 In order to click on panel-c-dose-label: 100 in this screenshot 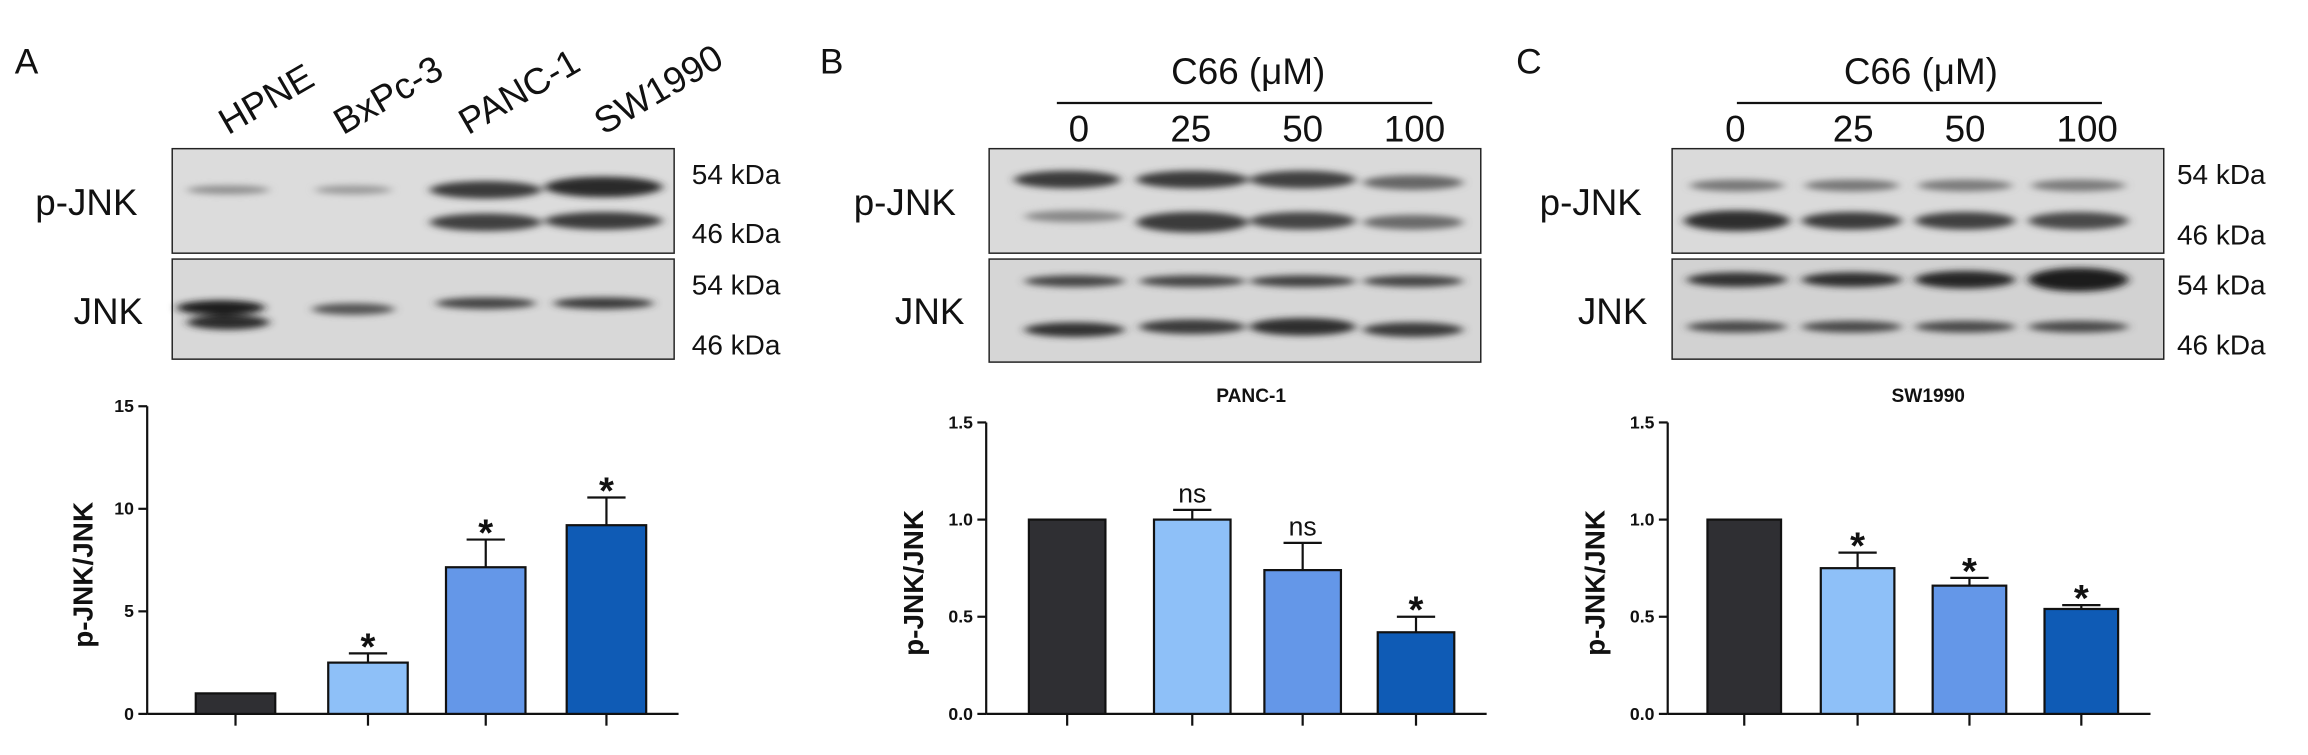, I will do `click(2087, 128)`.